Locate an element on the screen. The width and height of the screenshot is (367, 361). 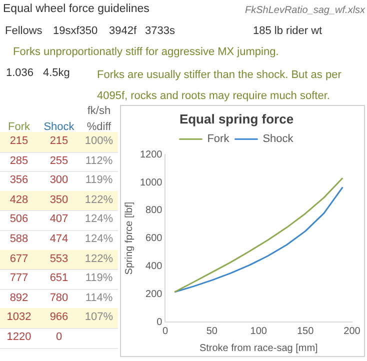
text: 300 is located at coordinates (59, 180).